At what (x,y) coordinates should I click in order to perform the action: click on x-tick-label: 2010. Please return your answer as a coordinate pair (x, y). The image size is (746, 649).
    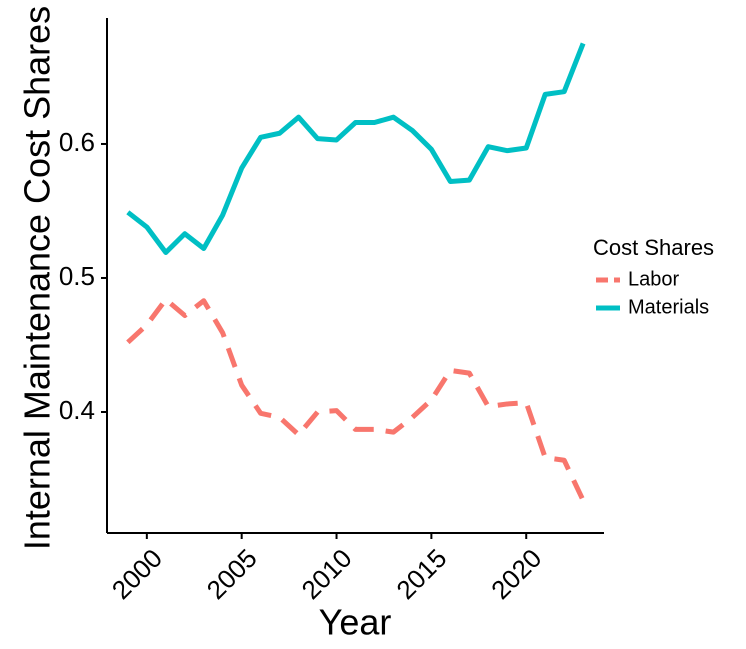
    Looking at the image, I should click on (327, 574).